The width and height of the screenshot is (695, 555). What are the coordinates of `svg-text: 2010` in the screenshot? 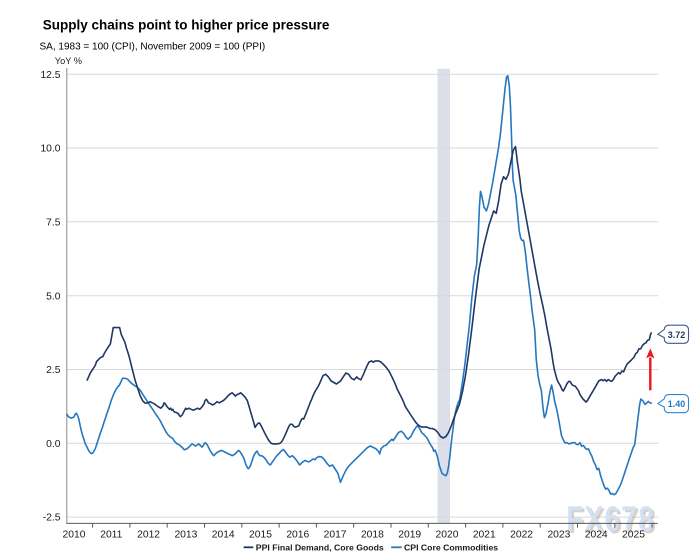 It's located at (74, 535).